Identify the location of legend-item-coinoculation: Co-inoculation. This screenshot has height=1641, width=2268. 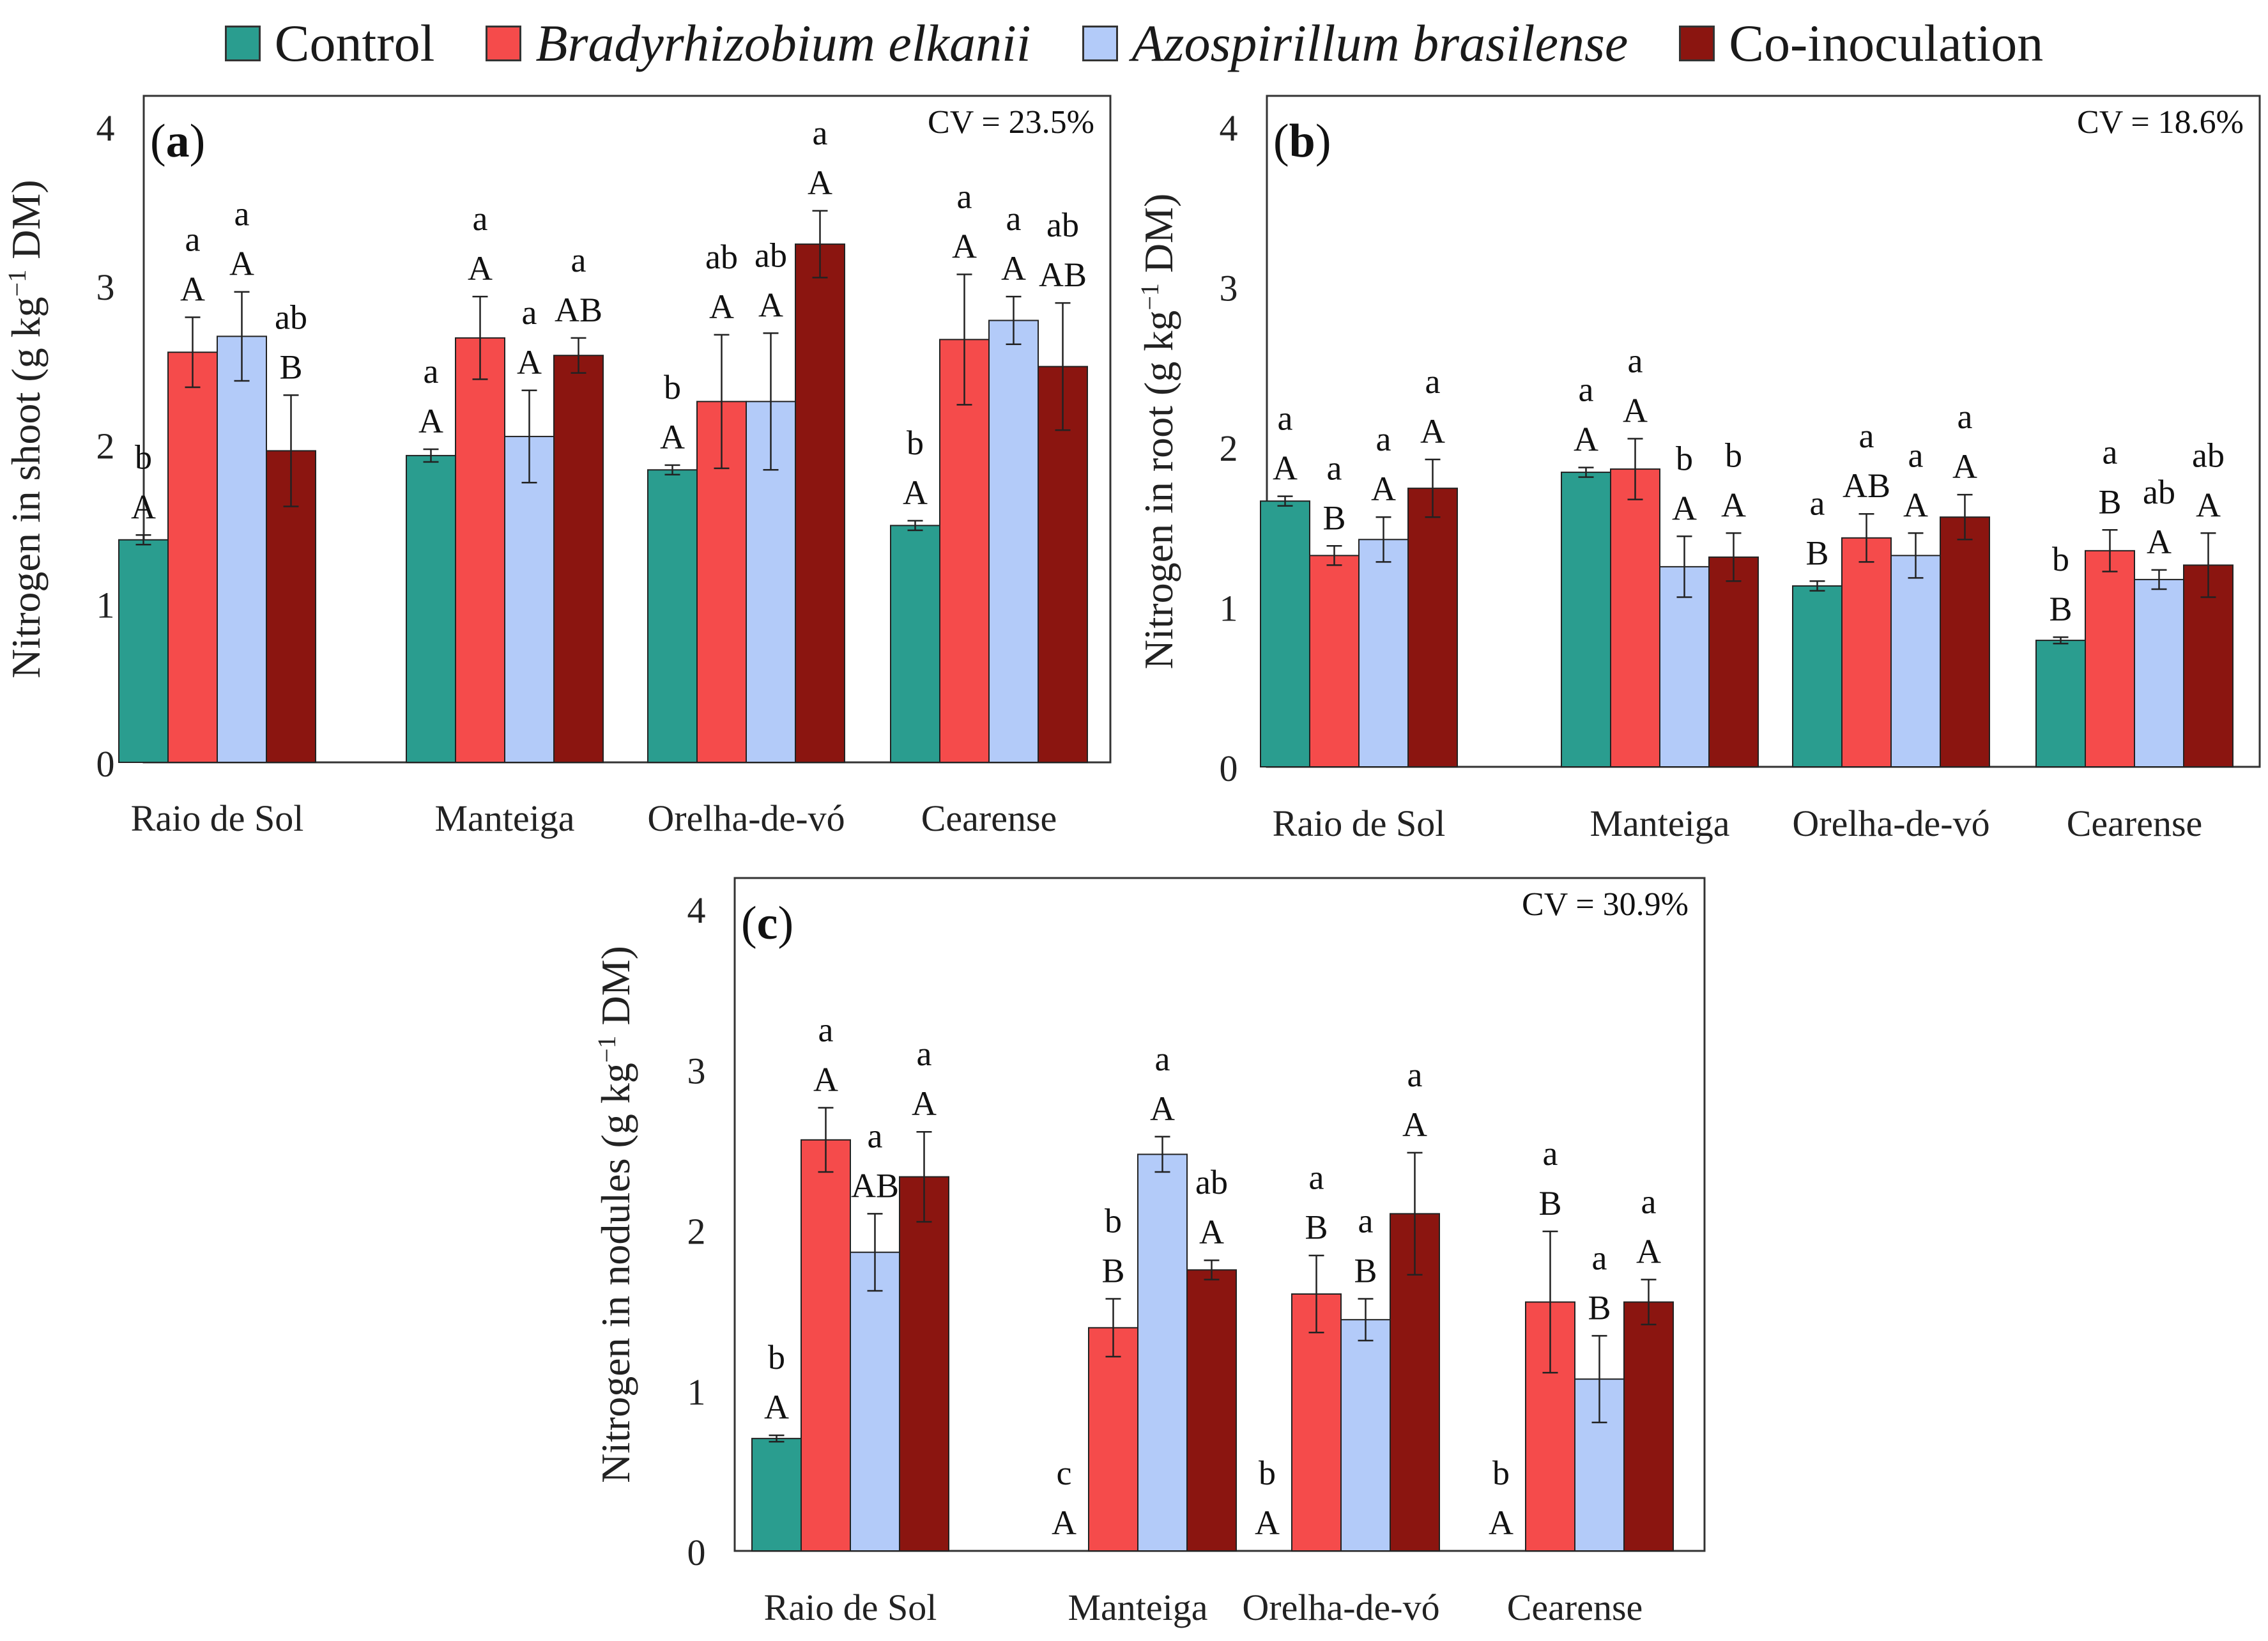
(1861, 43).